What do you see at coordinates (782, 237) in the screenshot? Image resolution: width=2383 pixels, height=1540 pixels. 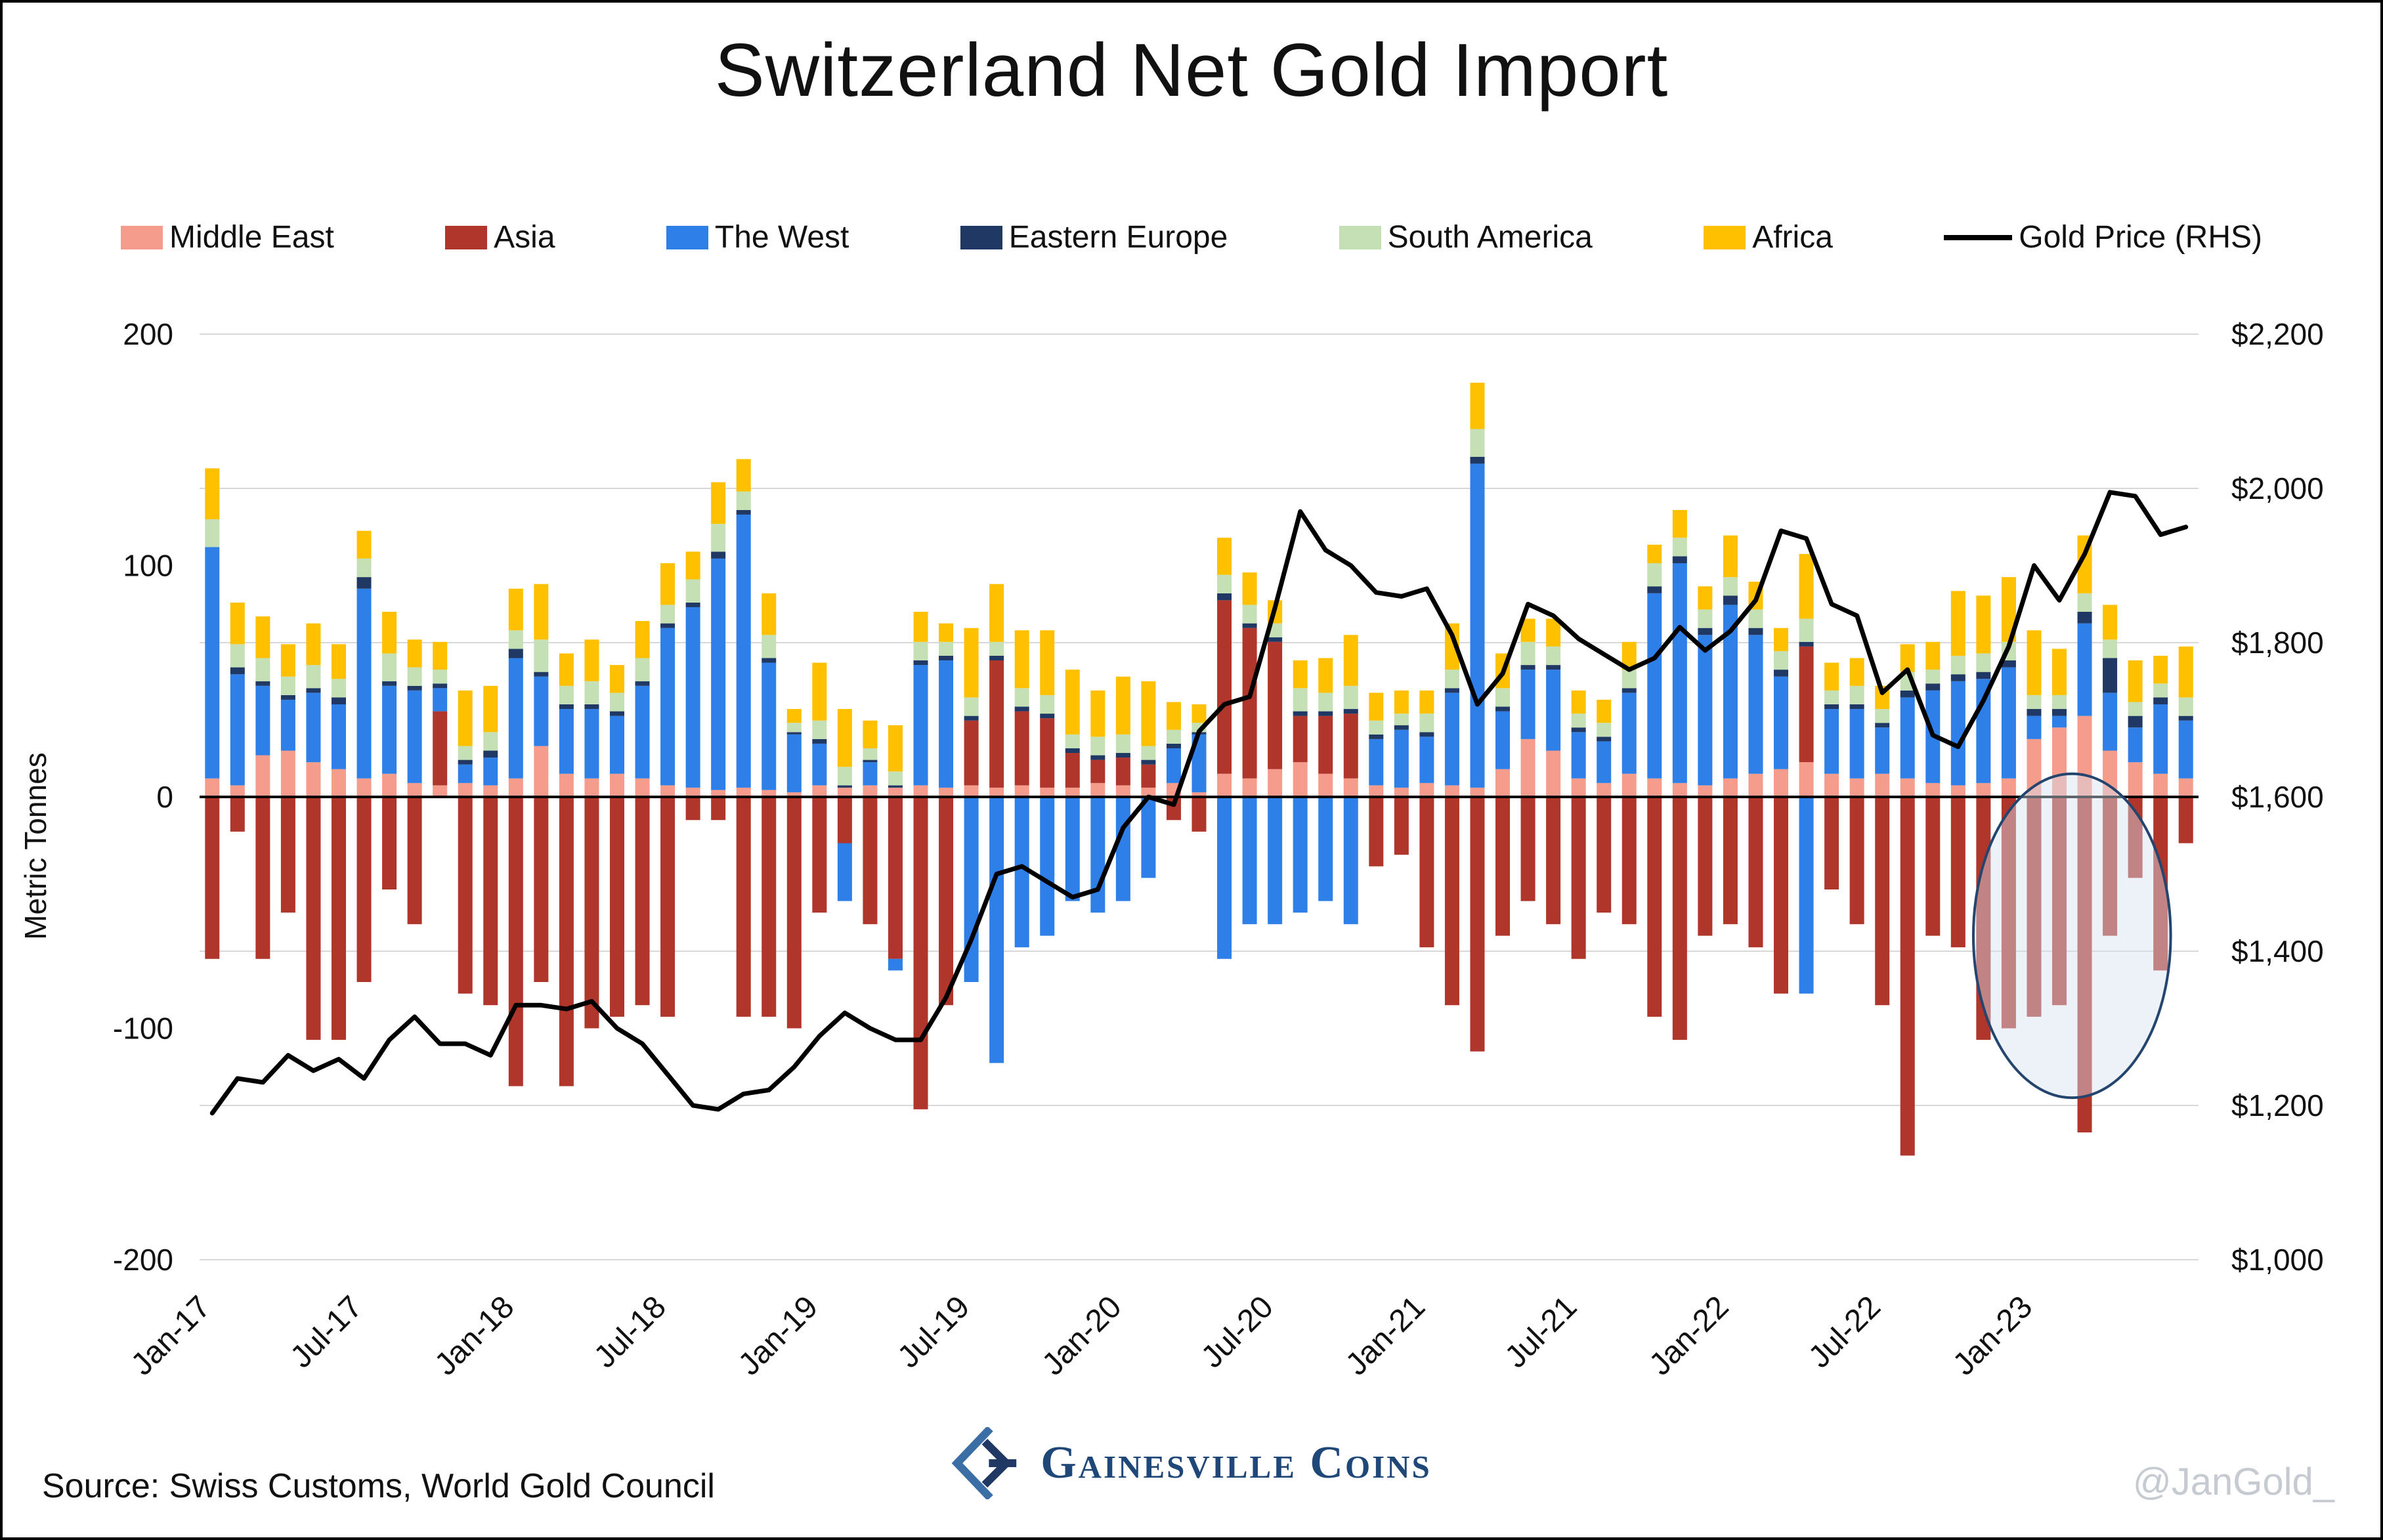 I see `legend-label: The West` at bounding box center [782, 237].